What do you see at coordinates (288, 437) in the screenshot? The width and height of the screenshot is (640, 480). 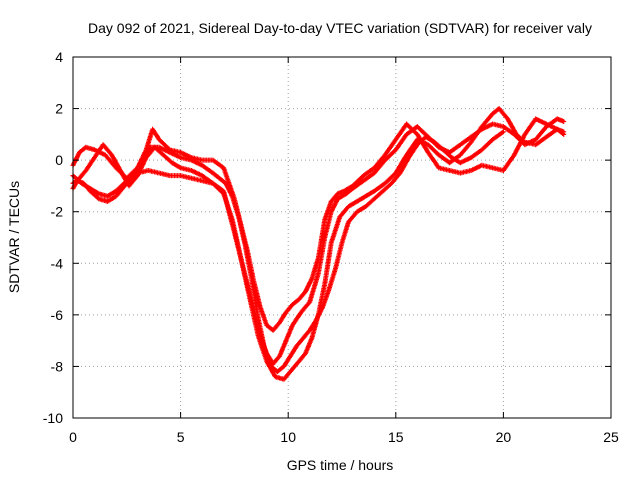 I see `x-tick-label: 10` at bounding box center [288, 437].